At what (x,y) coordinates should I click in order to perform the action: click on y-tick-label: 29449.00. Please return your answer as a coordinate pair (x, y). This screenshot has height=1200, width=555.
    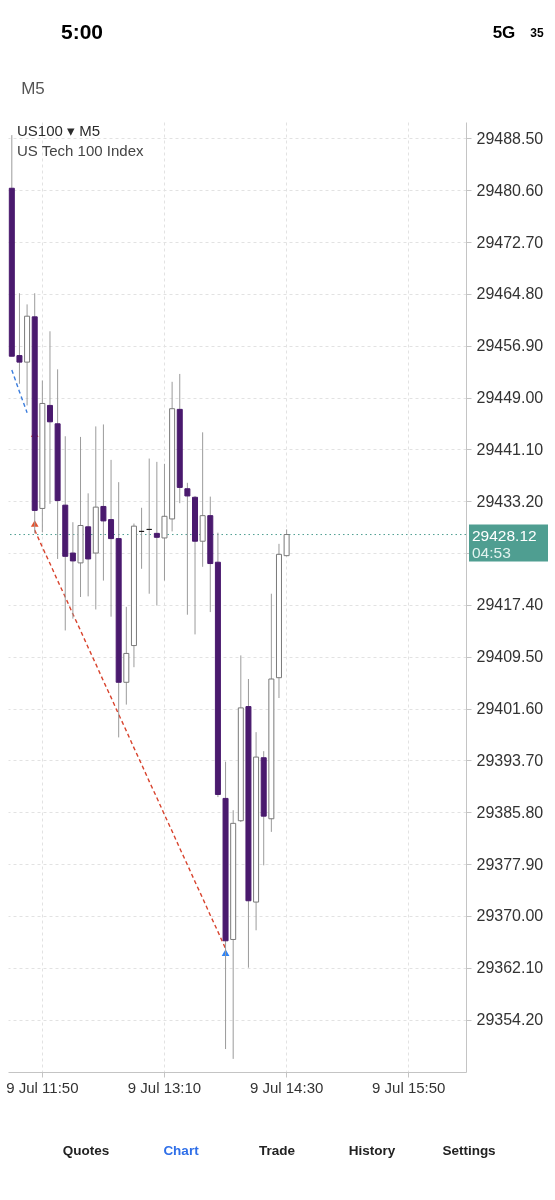
    Looking at the image, I should click on (510, 398).